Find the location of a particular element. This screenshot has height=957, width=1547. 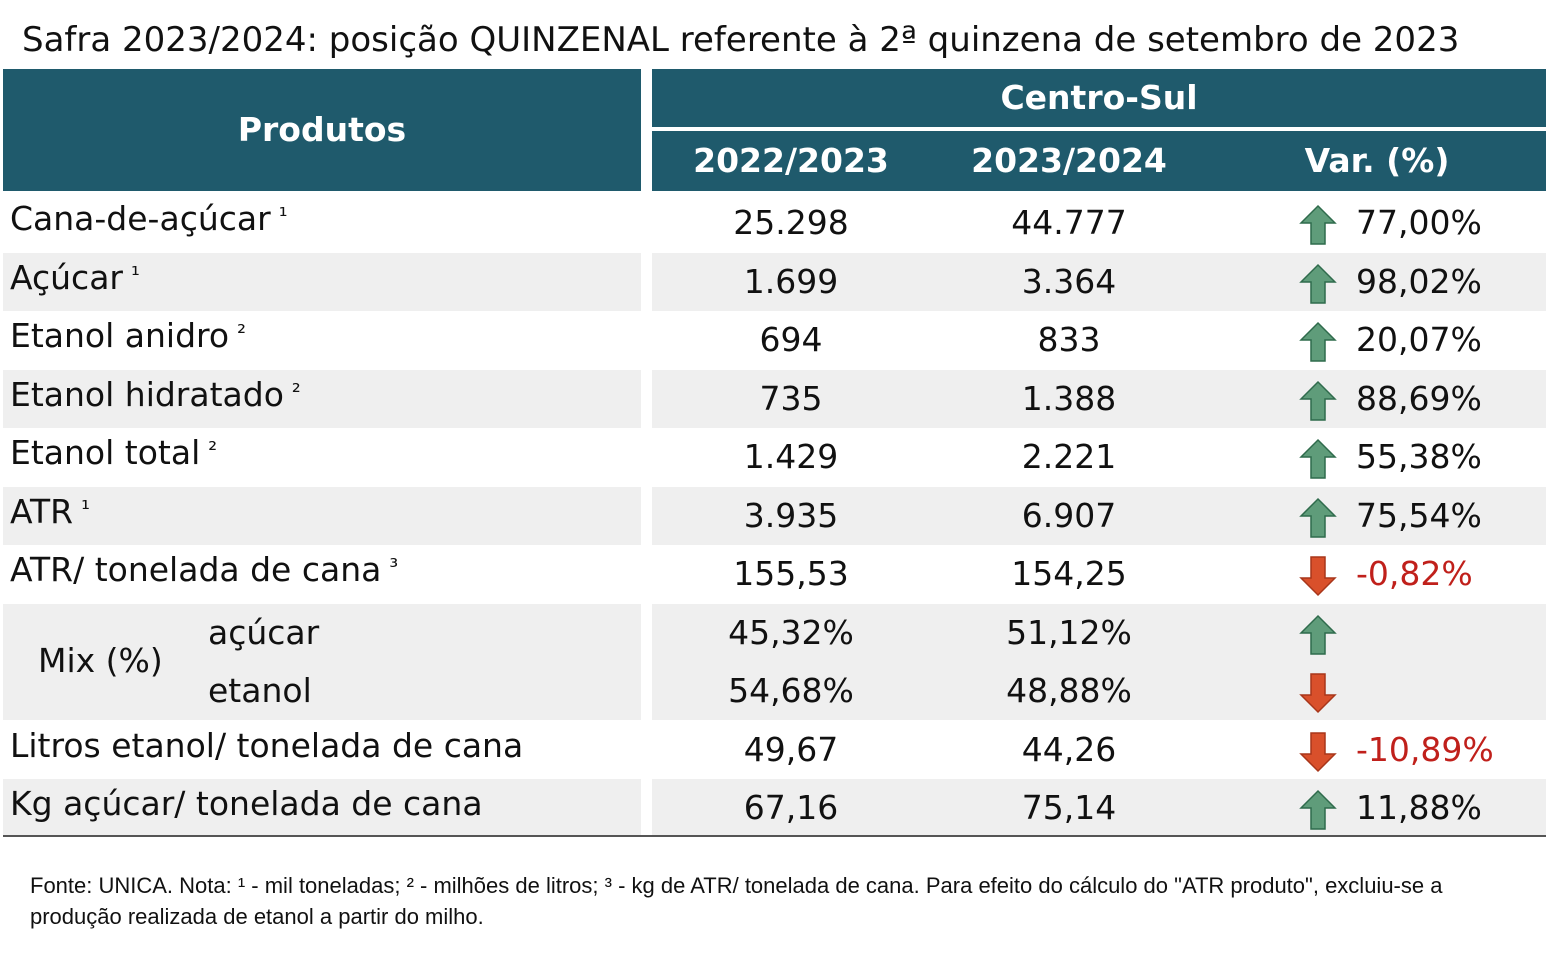

header-col-2023: 2023/2024 is located at coordinates (1069, 160).